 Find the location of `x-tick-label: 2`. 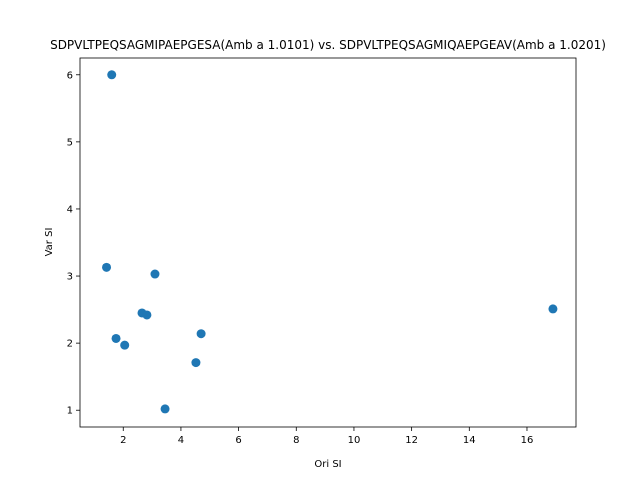

x-tick-label: 2 is located at coordinates (123, 440).